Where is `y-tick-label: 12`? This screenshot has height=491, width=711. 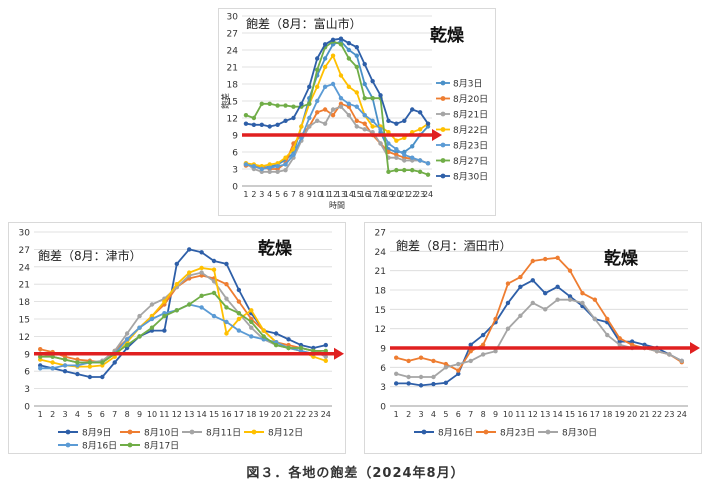
y-tick-label: 12 is located at coordinates (380, 330).